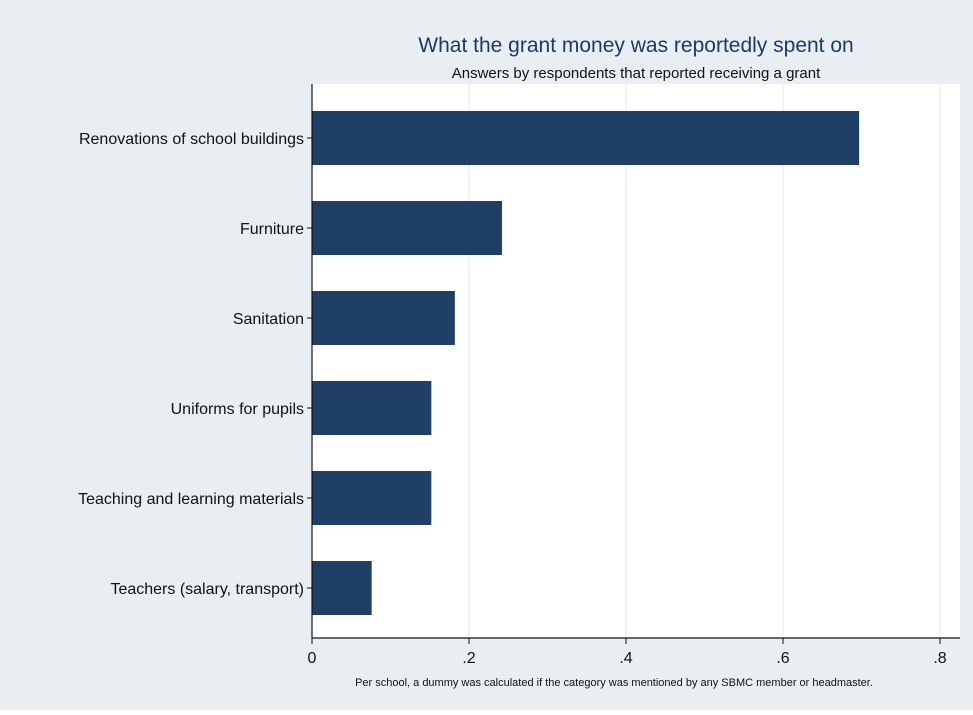 This screenshot has height=715, width=973. Describe the element at coordinates (468, 658) in the screenshot. I see `x-tick-label: .2` at that location.